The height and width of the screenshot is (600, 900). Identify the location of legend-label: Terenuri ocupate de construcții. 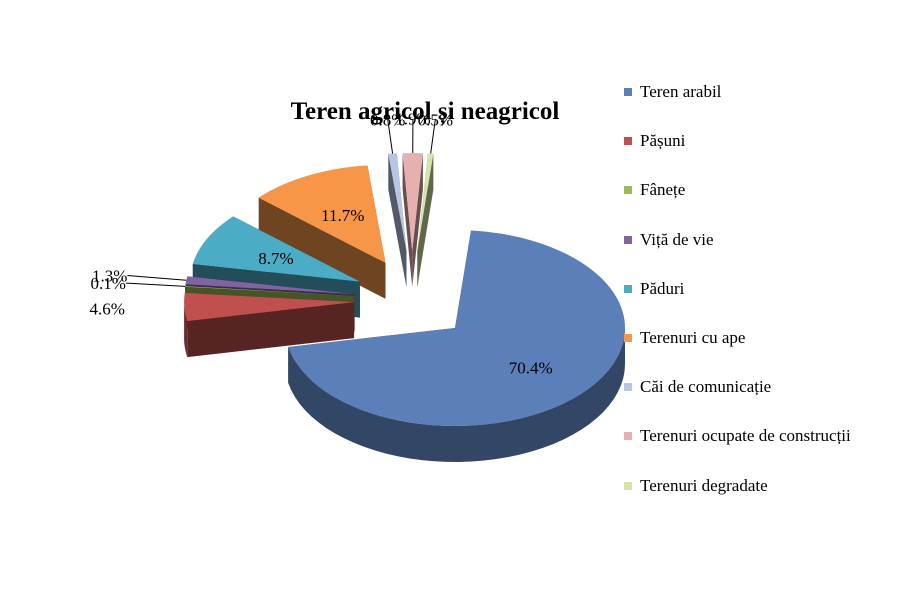
(745, 436).